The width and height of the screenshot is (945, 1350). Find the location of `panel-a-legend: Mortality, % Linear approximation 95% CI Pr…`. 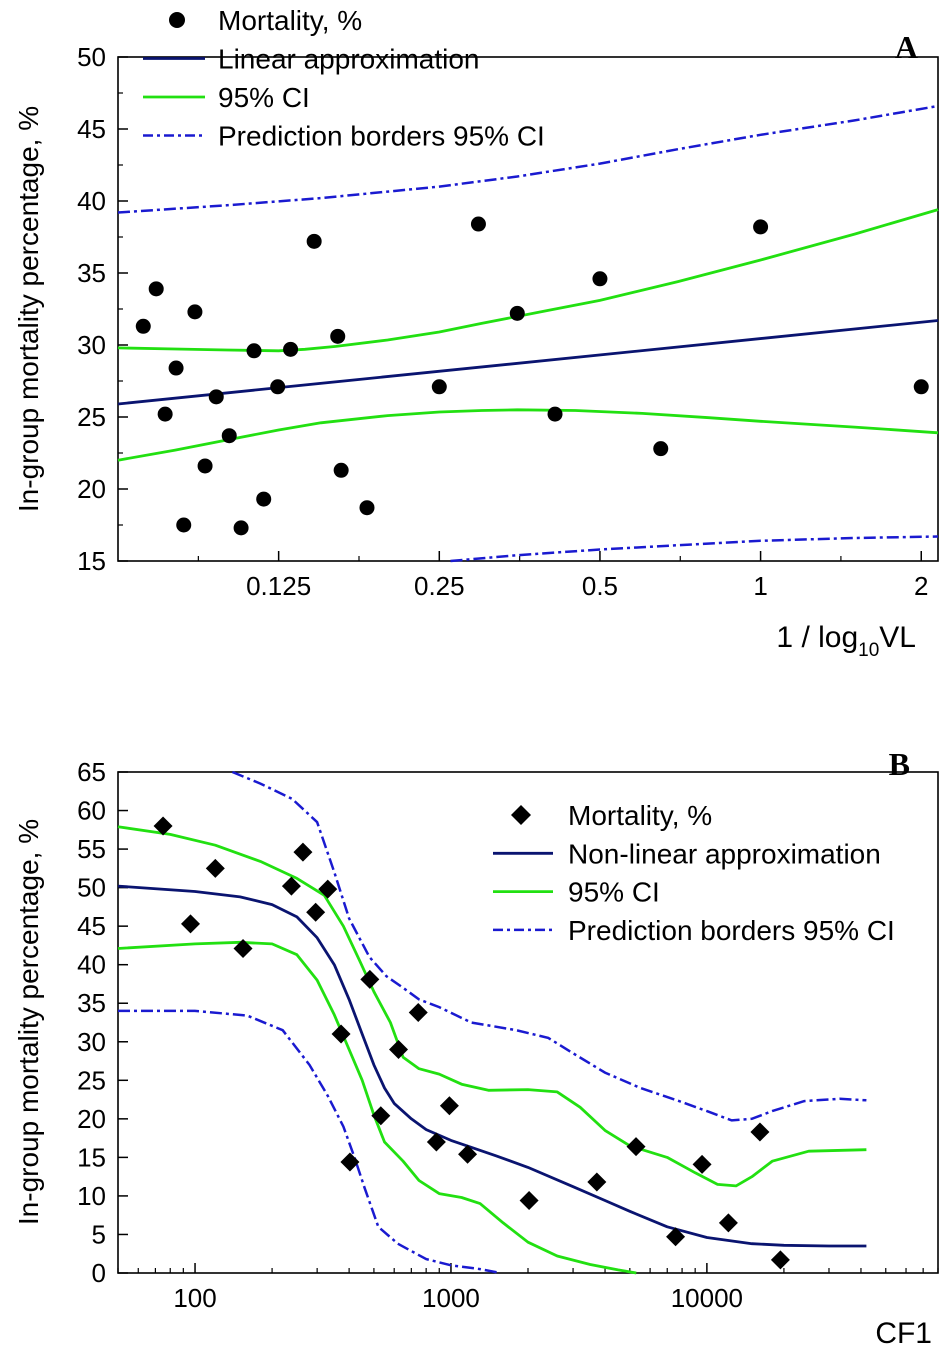

panel-a-legend: Mortality, % Linear approximation 95% CI Pr… is located at coordinates (344, 78).